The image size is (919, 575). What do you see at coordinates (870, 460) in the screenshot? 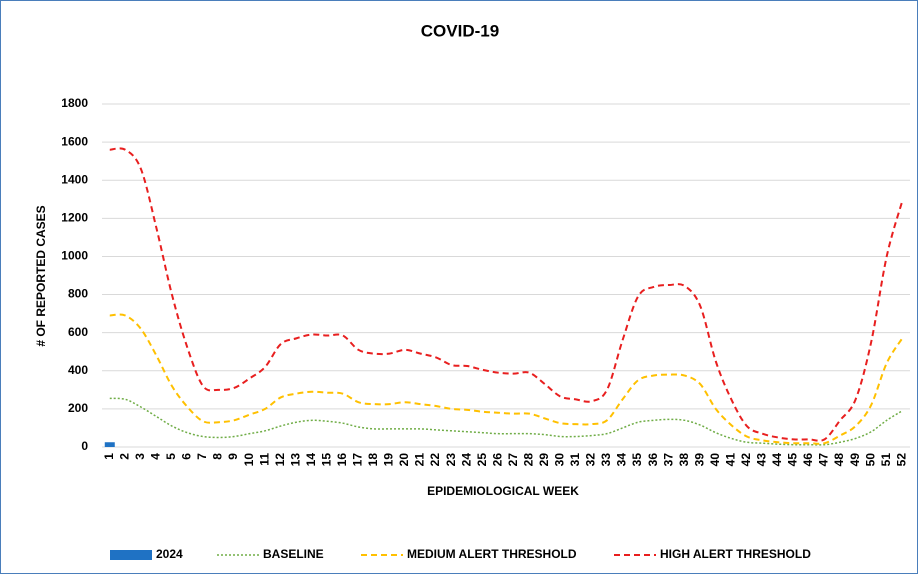
I see `x-tick-label: 50` at bounding box center [870, 460].